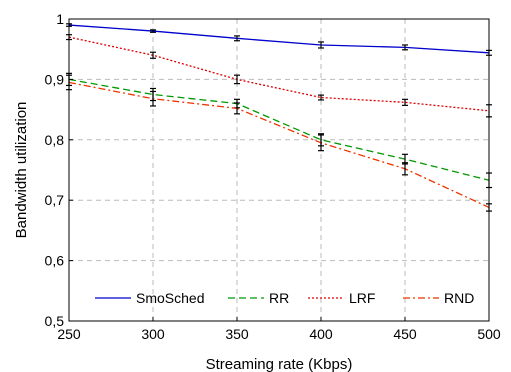  Describe the element at coordinates (55, 140) in the screenshot. I see `y-tick-label: 0,8` at that location.